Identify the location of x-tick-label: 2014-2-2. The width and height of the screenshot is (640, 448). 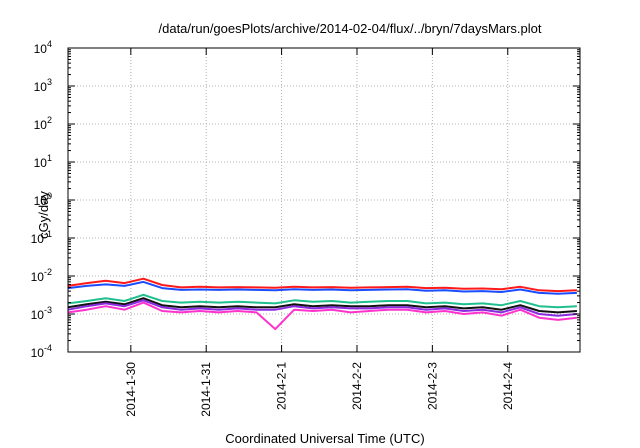
(357, 386).